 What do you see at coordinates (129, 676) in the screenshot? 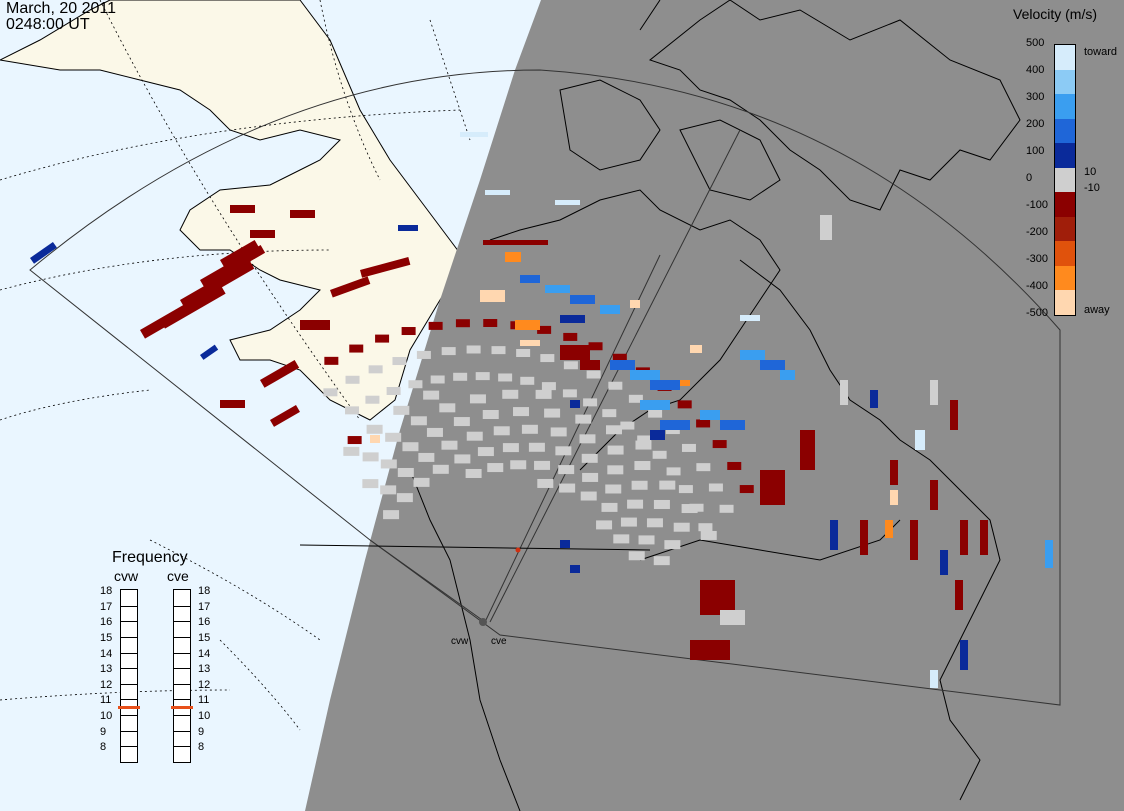
I see `frequency-bar-cvw` at bounding box center [129, 676].